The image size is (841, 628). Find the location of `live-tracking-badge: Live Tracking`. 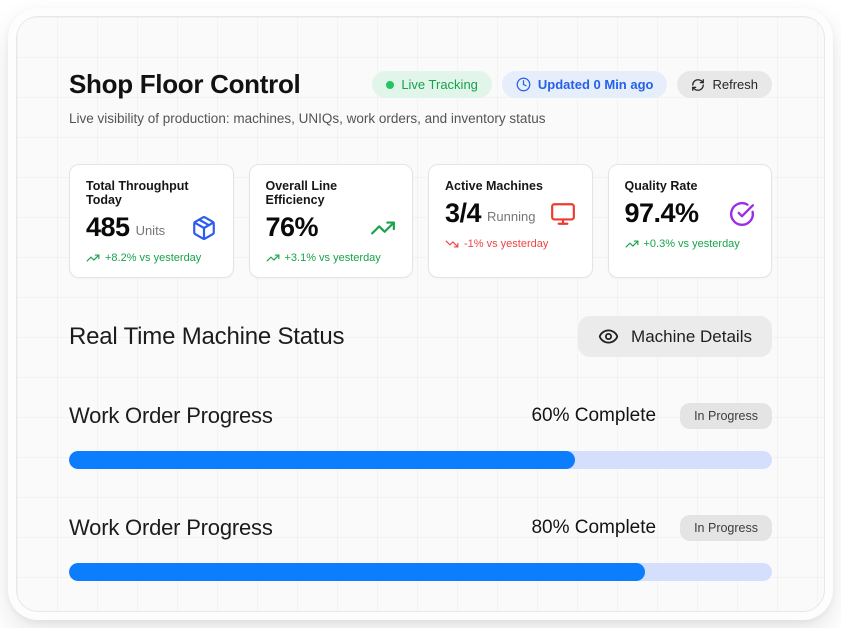

live-tracking-badge: Live Tracking is located at coordinates (432, 84).